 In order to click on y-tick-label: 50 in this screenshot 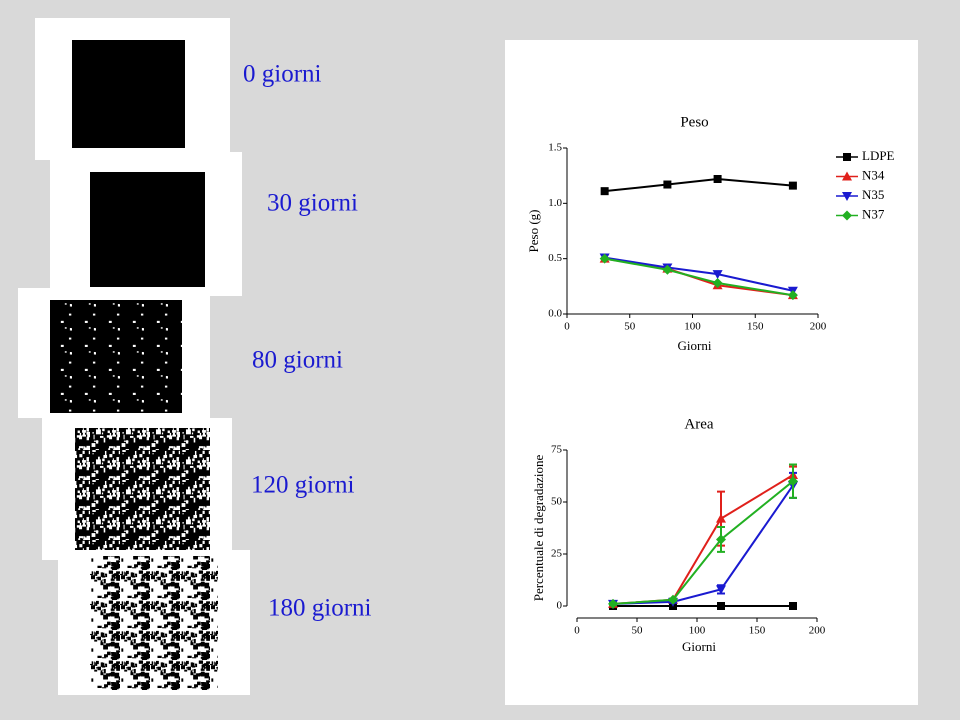, I will do `click(557, 502)`.